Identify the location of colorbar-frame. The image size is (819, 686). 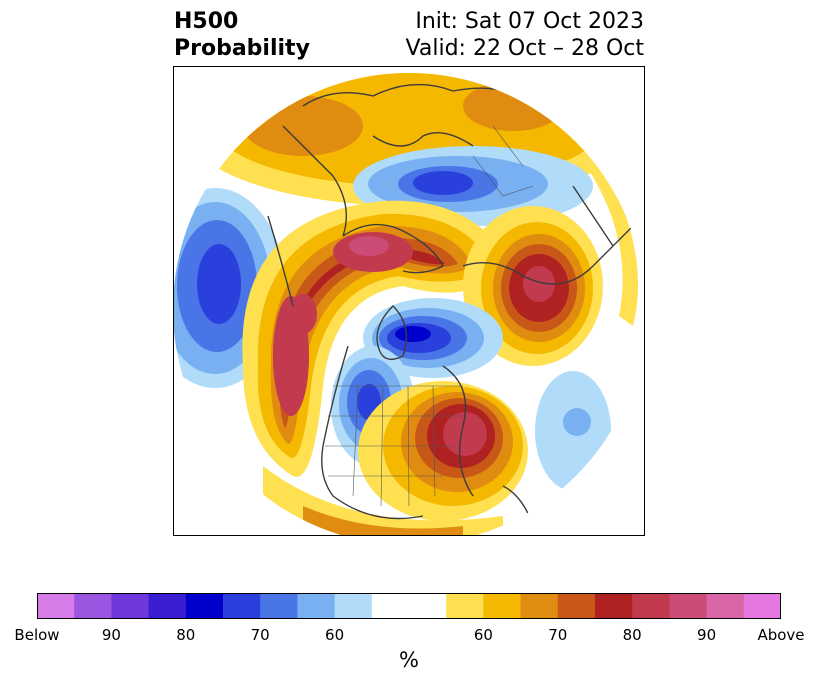
(409, 606).